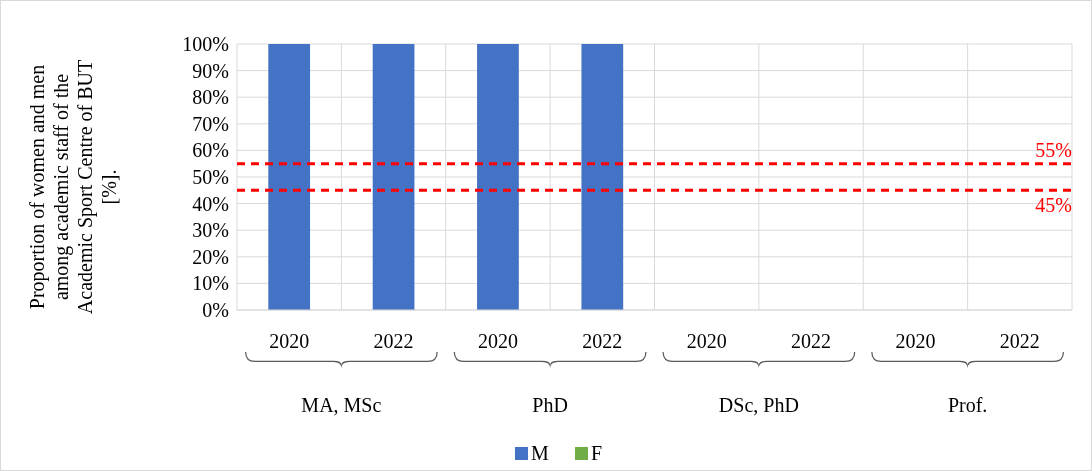  I want to click on legend-label: M, so click(540, 453).